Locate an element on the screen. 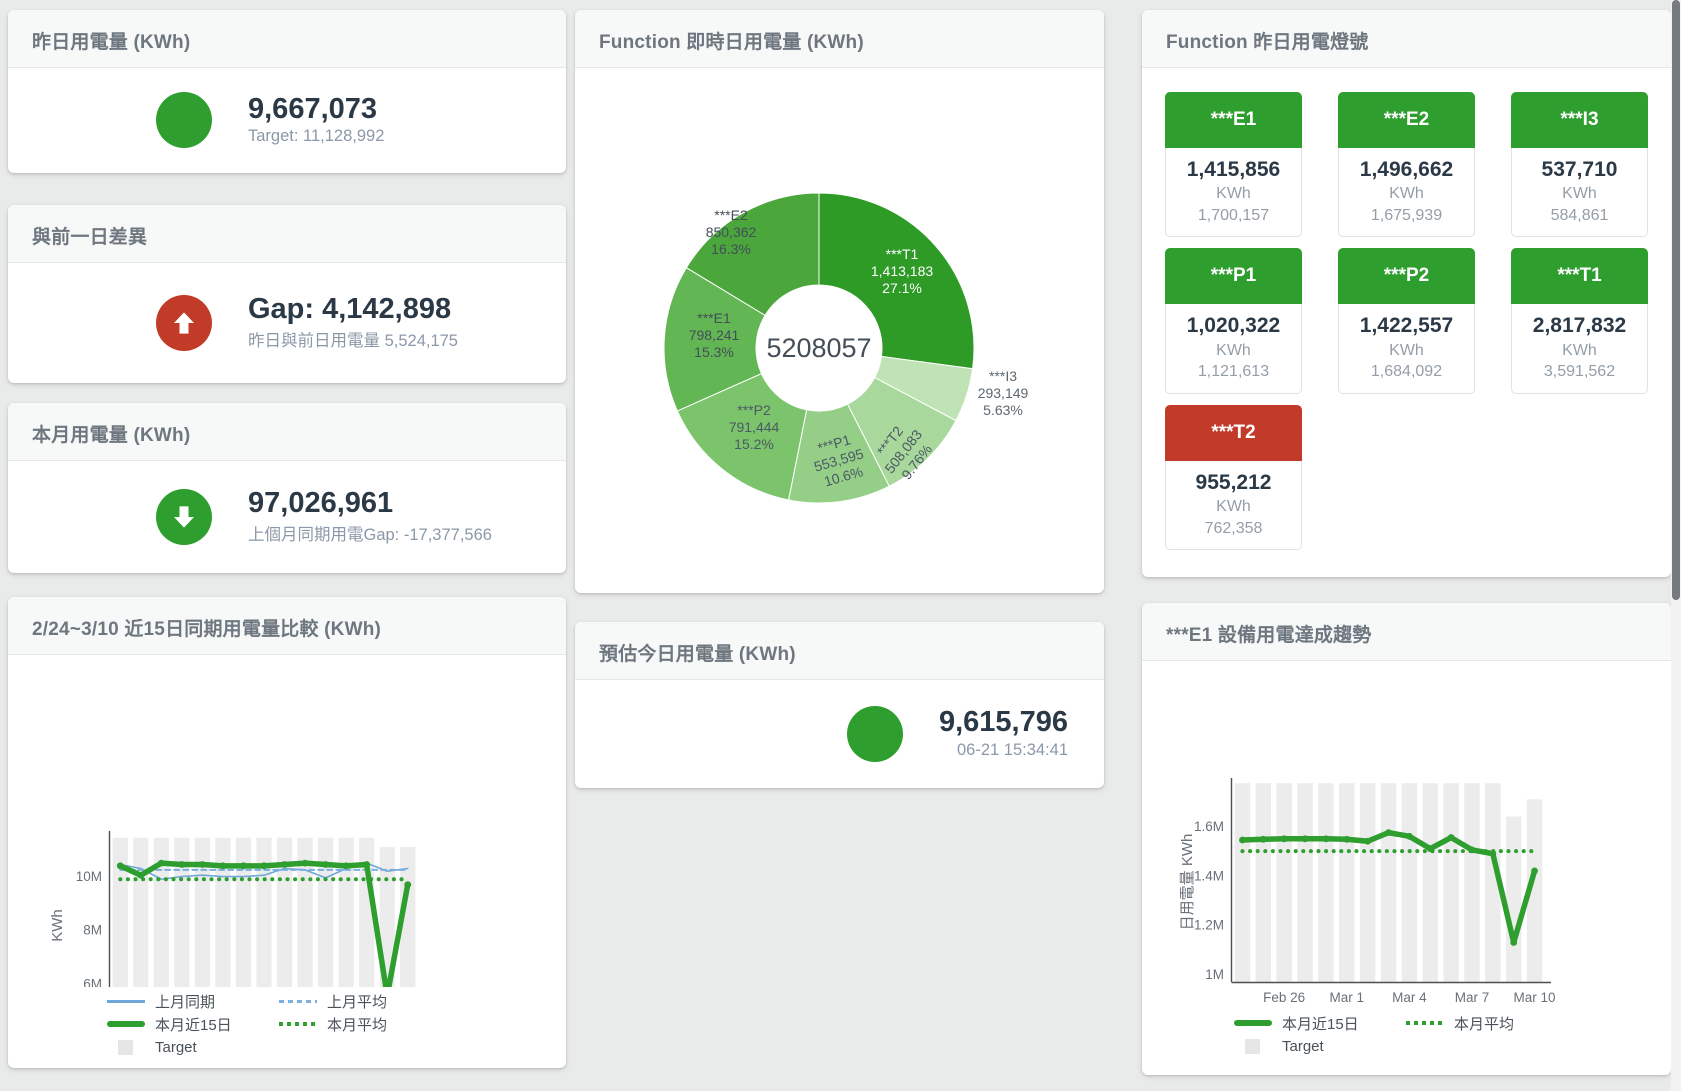 The width and height of the screenshot is (1681, 1091). y-tick-label: 1.2M is located at coordinates (1209, 925).